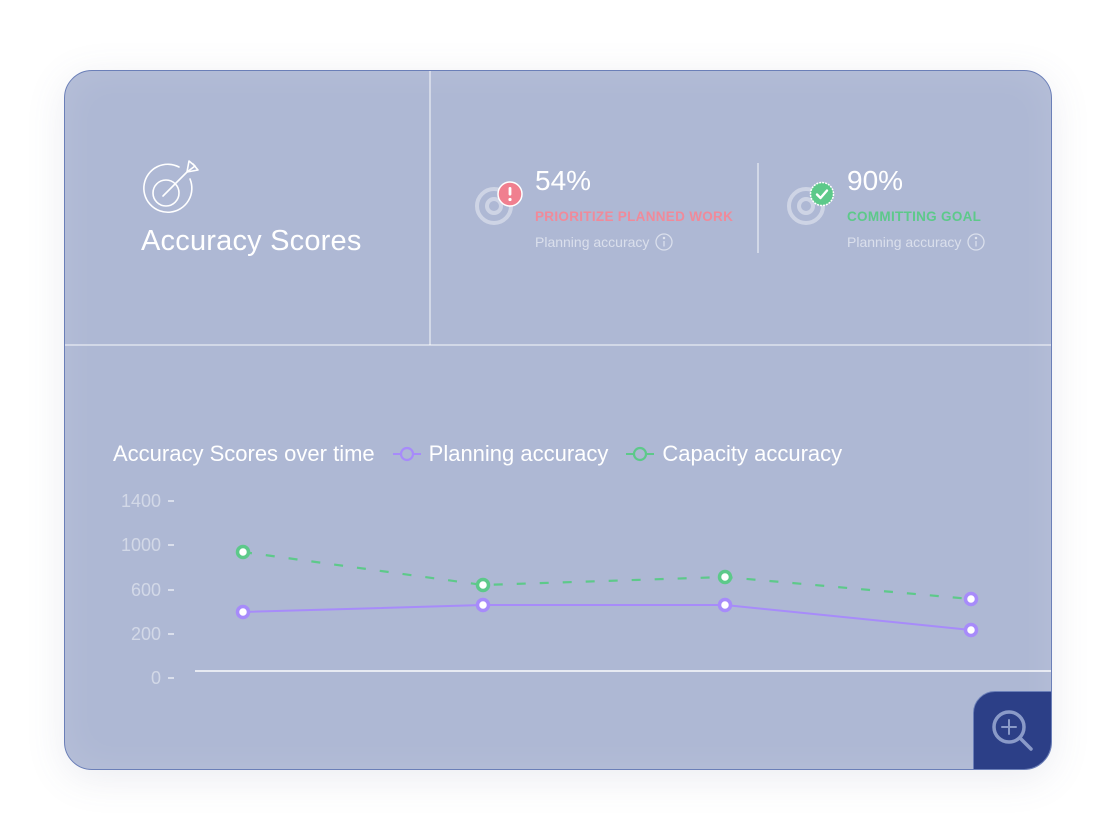 The height and width of the screenshot is (840, 1120). I want to click on horizontal-divider, so click(558, 345).